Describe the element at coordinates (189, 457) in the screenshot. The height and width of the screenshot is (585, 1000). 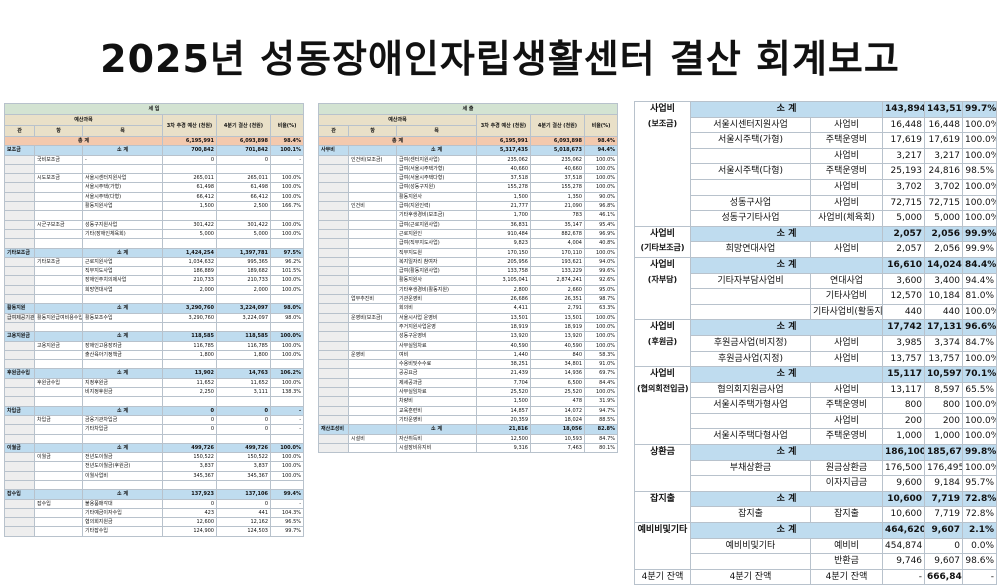
I see `budget-cell: 150,522` at that location.